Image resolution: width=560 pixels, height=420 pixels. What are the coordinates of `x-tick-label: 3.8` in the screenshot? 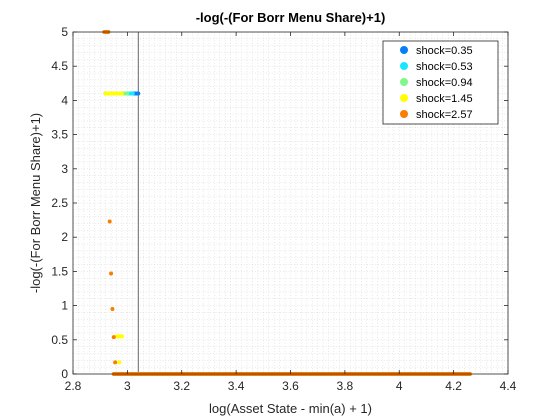 It's located at (345, 386).